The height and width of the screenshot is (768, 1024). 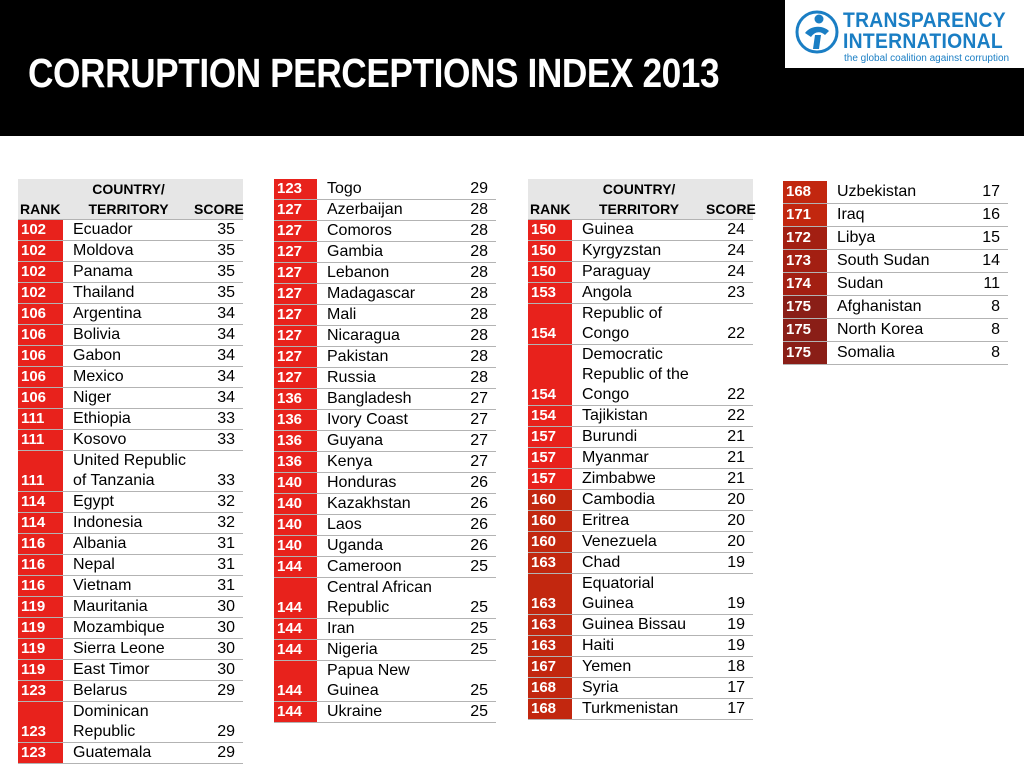 What do you see at coordinates (475, 483) in the screenshot?
I see `score-cell: 26` at bounding box center [475, 483].